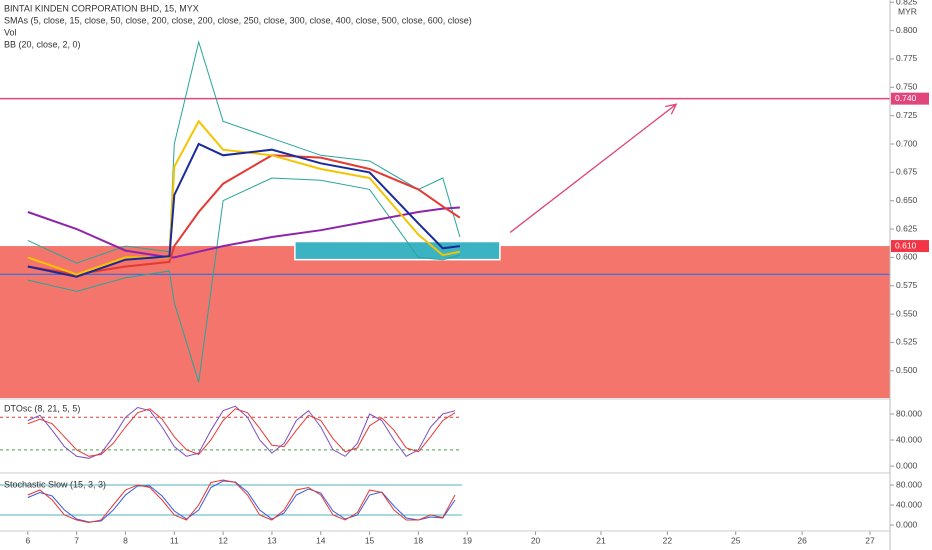 This screenshot has width=932, height=550. I want to click on y-tick-label: 0.500, so click(907, 370).